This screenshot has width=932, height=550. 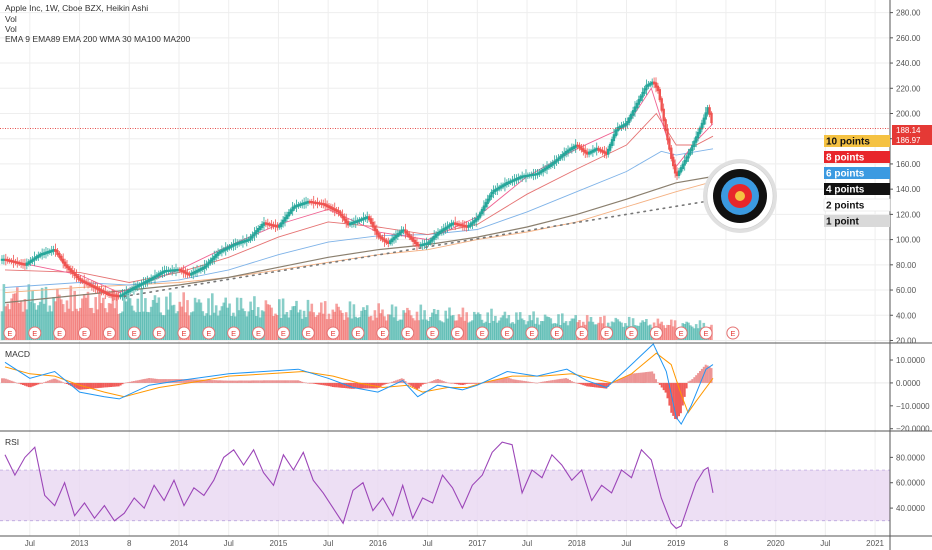 What do you see at coordinates (378, 543) in the screenshot?
I see `x-tick-label: 2016` at bounding box center [378, 543].